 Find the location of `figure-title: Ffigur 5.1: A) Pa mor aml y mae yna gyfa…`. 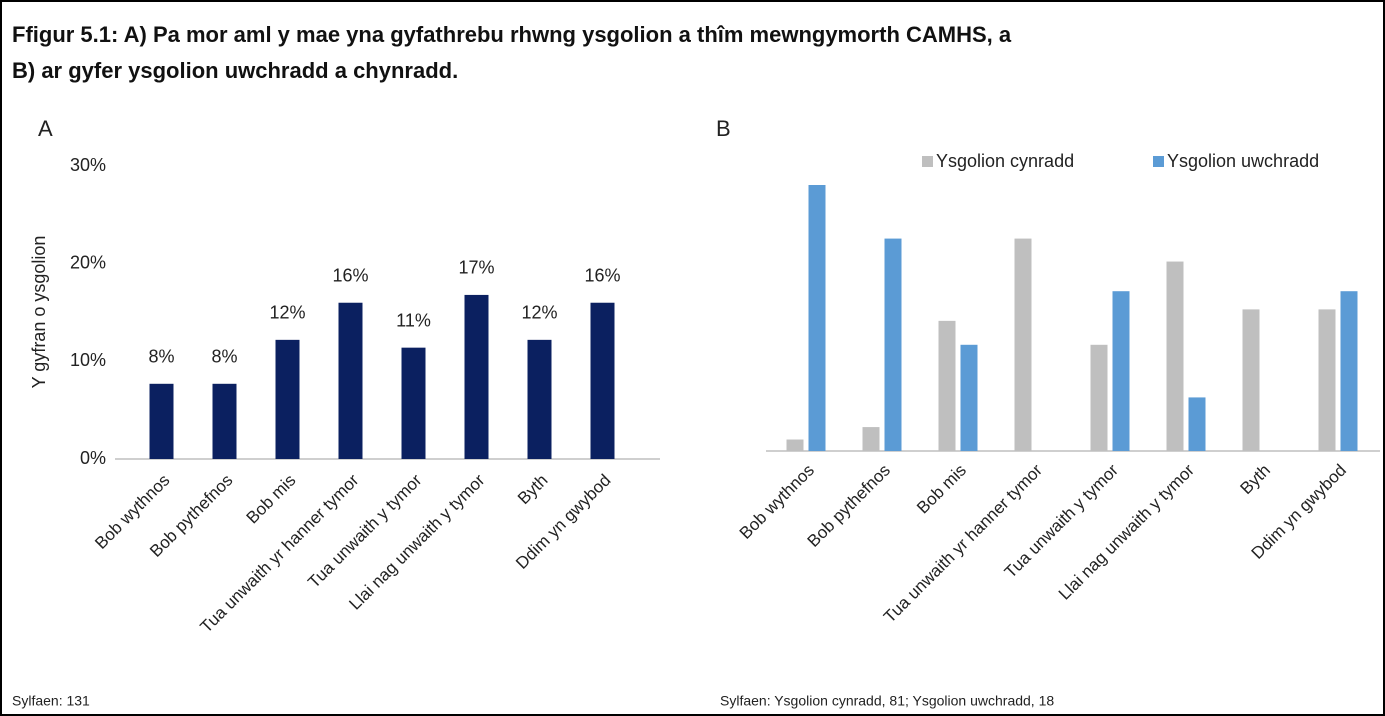

figure-title: Ffigur 5.1: A) Pa mor aml y mae yna gyfa… is located at coordinates (512, 52).